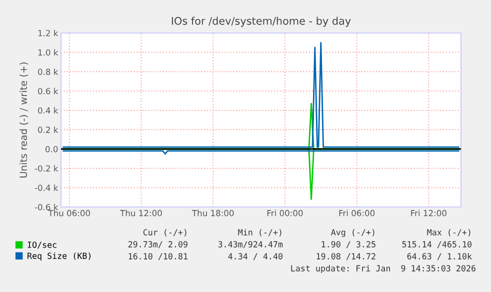  Describe the element at coordinates (437, 244) in the screenshot. I see `text: 515.14 /465.10` at that location.